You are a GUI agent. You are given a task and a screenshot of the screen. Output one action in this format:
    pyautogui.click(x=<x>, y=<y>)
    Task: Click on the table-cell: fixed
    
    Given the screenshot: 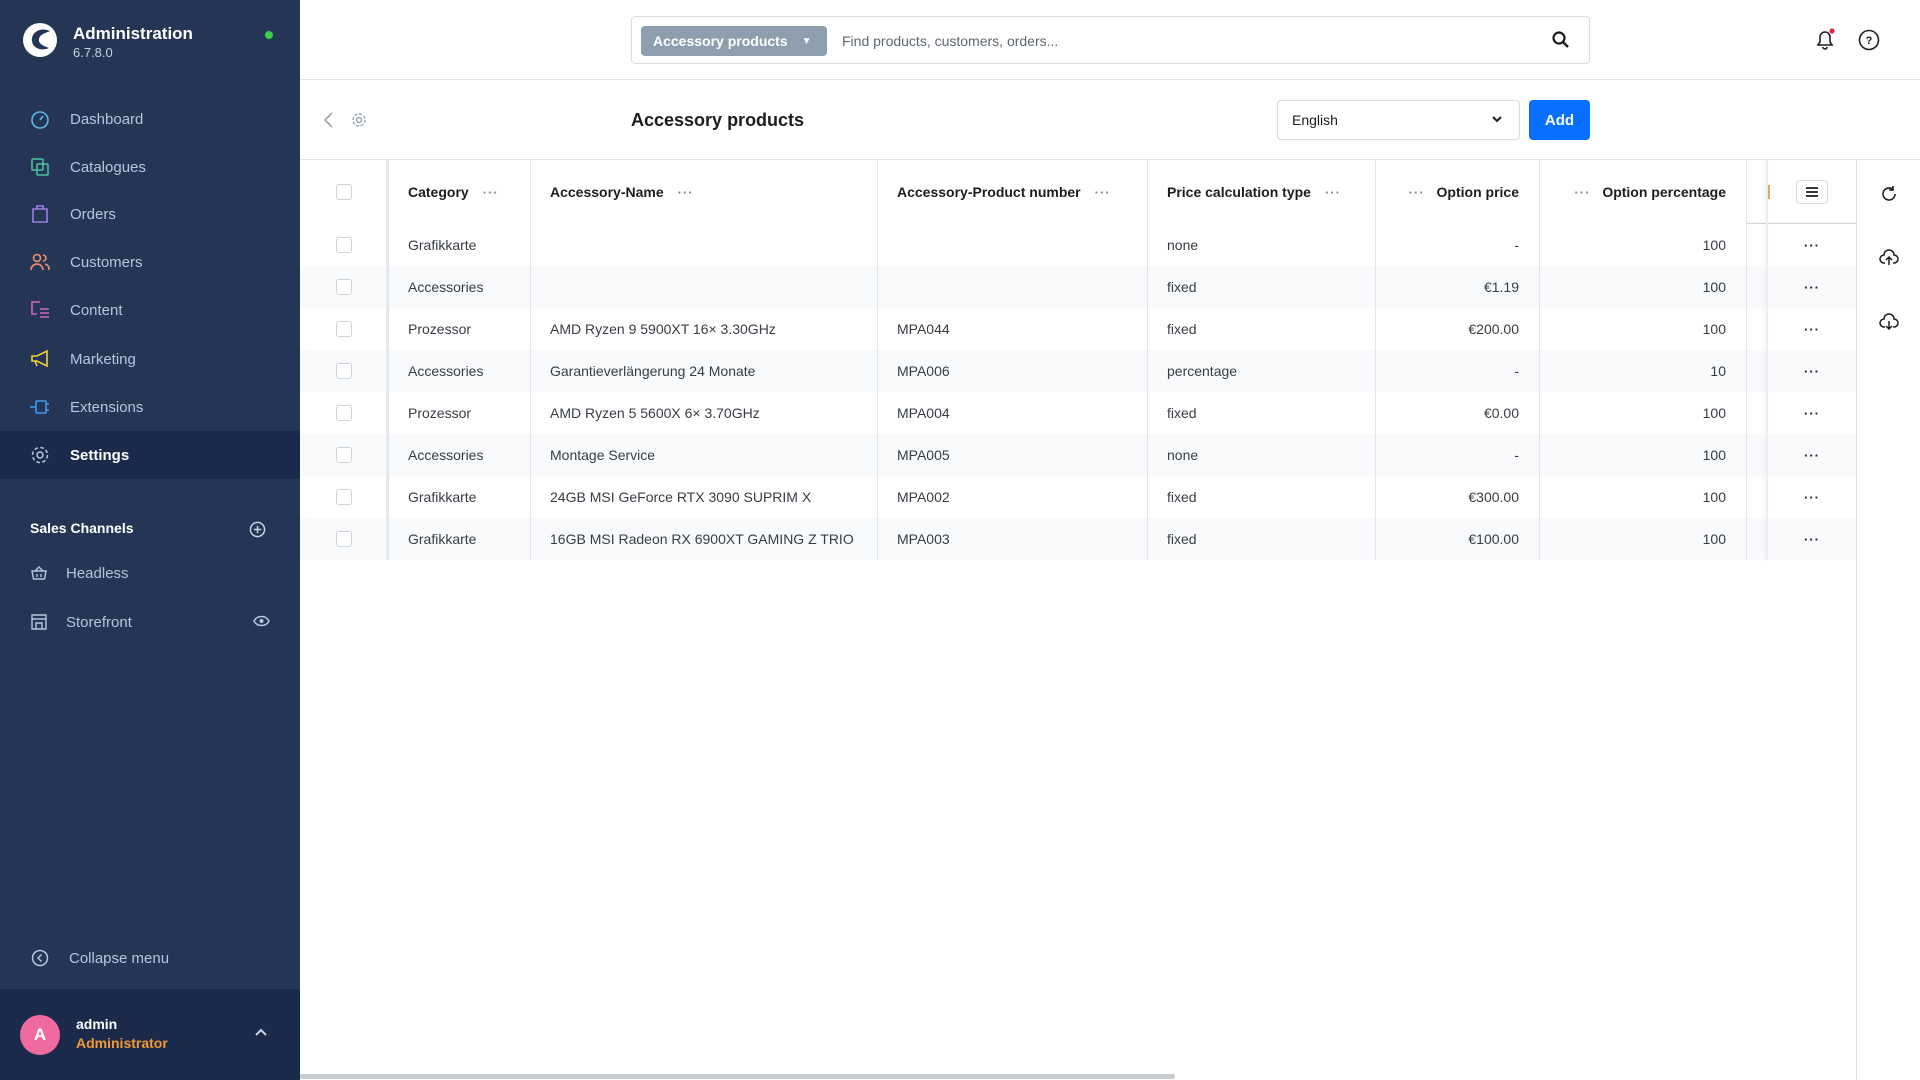 What is the action you would take?
    pyautogui.click(x=1182, y=287)
    